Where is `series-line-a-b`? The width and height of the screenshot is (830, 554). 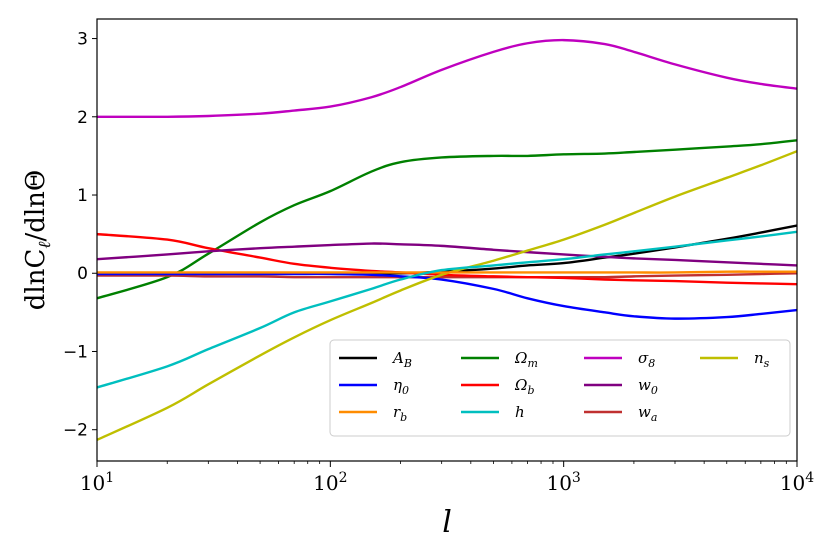
series-line-a-b is located at coordinates (447, 249).